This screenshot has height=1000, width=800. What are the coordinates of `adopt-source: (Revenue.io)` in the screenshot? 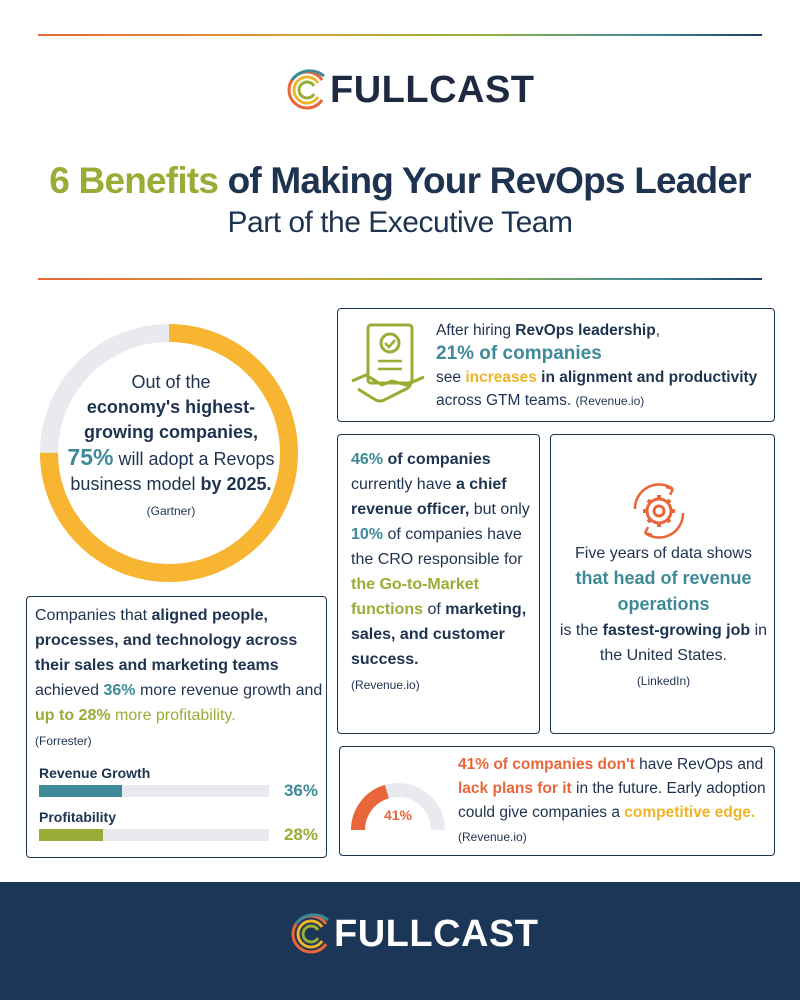 It's located at (492, 837).